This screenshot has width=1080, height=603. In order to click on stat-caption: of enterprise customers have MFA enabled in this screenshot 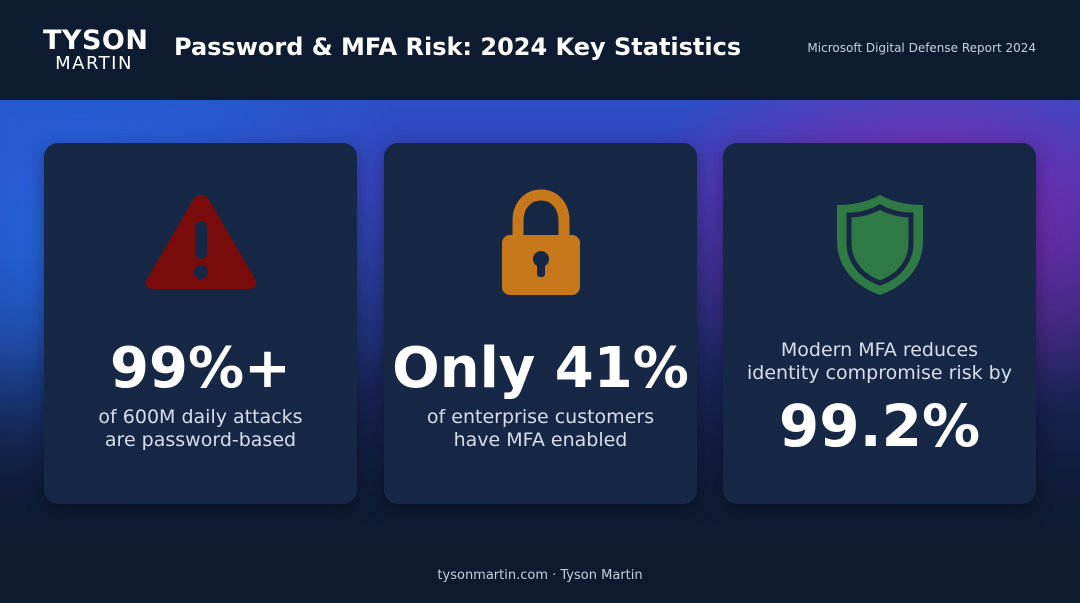, I will do `click(540, 429)`.